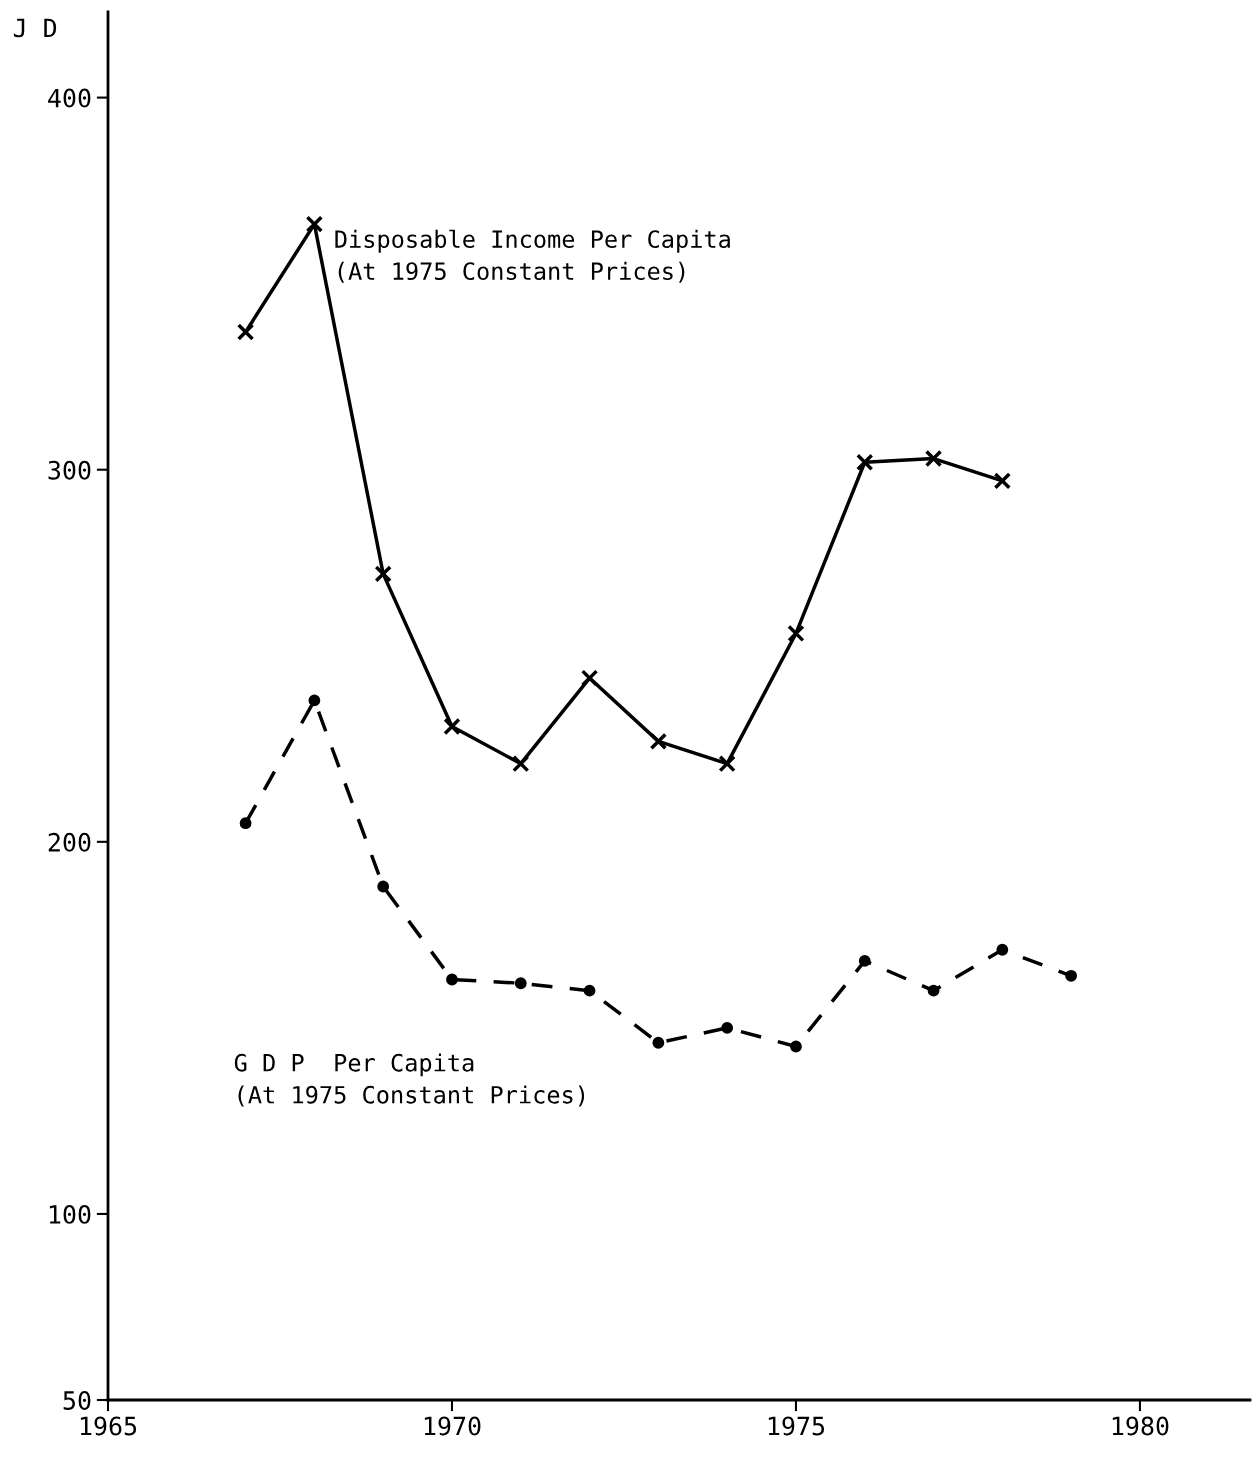 Image resolution: width=1254 pixels, height=1472 pixels. Describe the element at coordinates (69, 842) in the screenshot. I see `y-tick-label: 200` at that location.